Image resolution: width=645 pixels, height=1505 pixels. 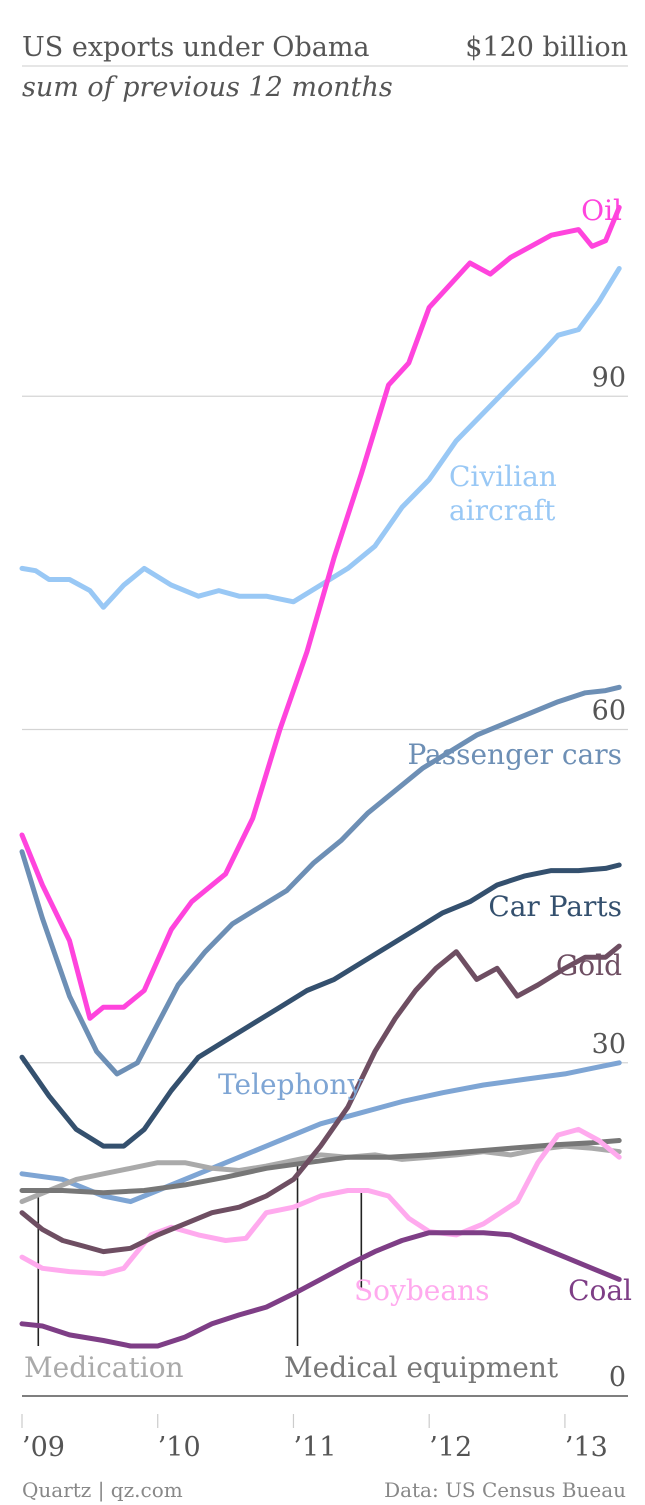 What do you see at coordinates (207, 87) in the screenshot?
I see `chart-subtitle: sum of previous 12 months` at bounding box center [207, 87].